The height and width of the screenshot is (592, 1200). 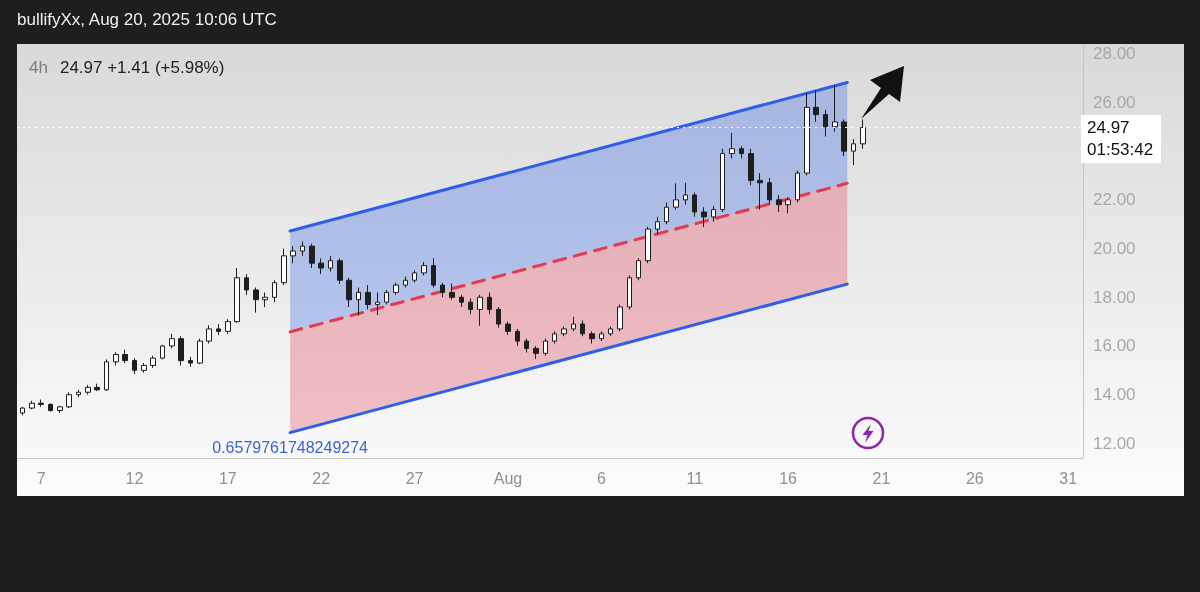 What do you see at coordinates (508, 478) in the screenshot?
I see `x-tick-label: Aug` at bounding box center [508, 478].